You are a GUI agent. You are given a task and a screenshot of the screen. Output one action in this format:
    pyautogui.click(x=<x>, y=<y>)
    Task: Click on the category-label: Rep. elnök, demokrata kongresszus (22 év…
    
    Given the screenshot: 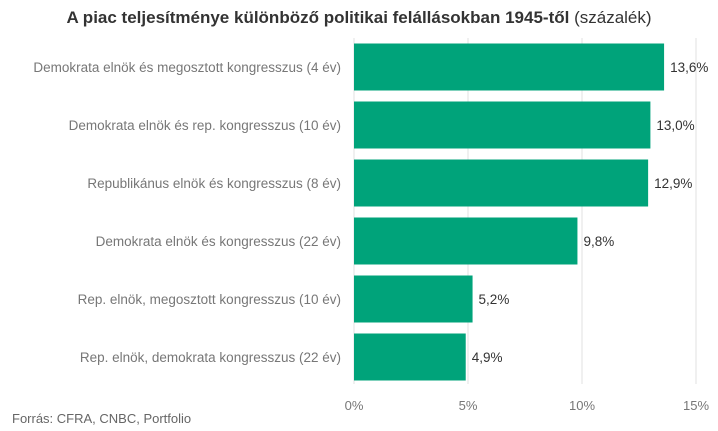 What is the action you would take?
    pyautogui.click(x=210, y=357)
    